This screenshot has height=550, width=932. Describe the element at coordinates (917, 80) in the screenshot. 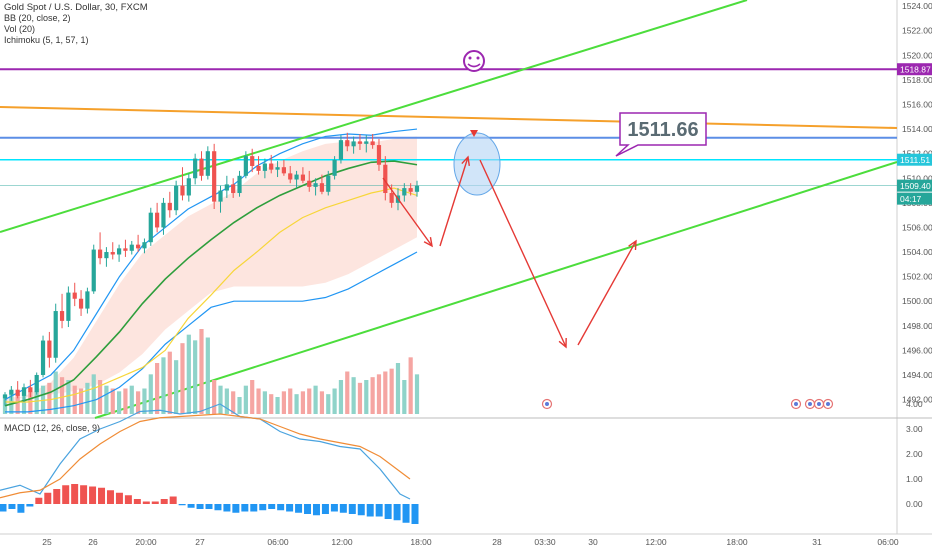

I see `price-tick-label: 1518.00` at that location.